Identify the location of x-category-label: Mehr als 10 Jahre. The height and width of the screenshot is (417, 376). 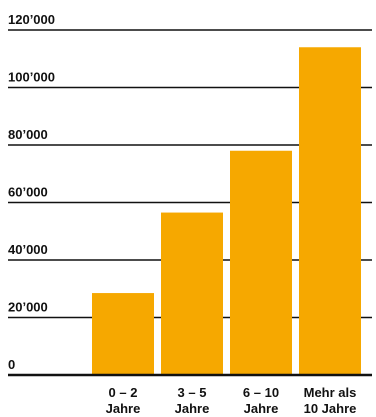
(330, 400).